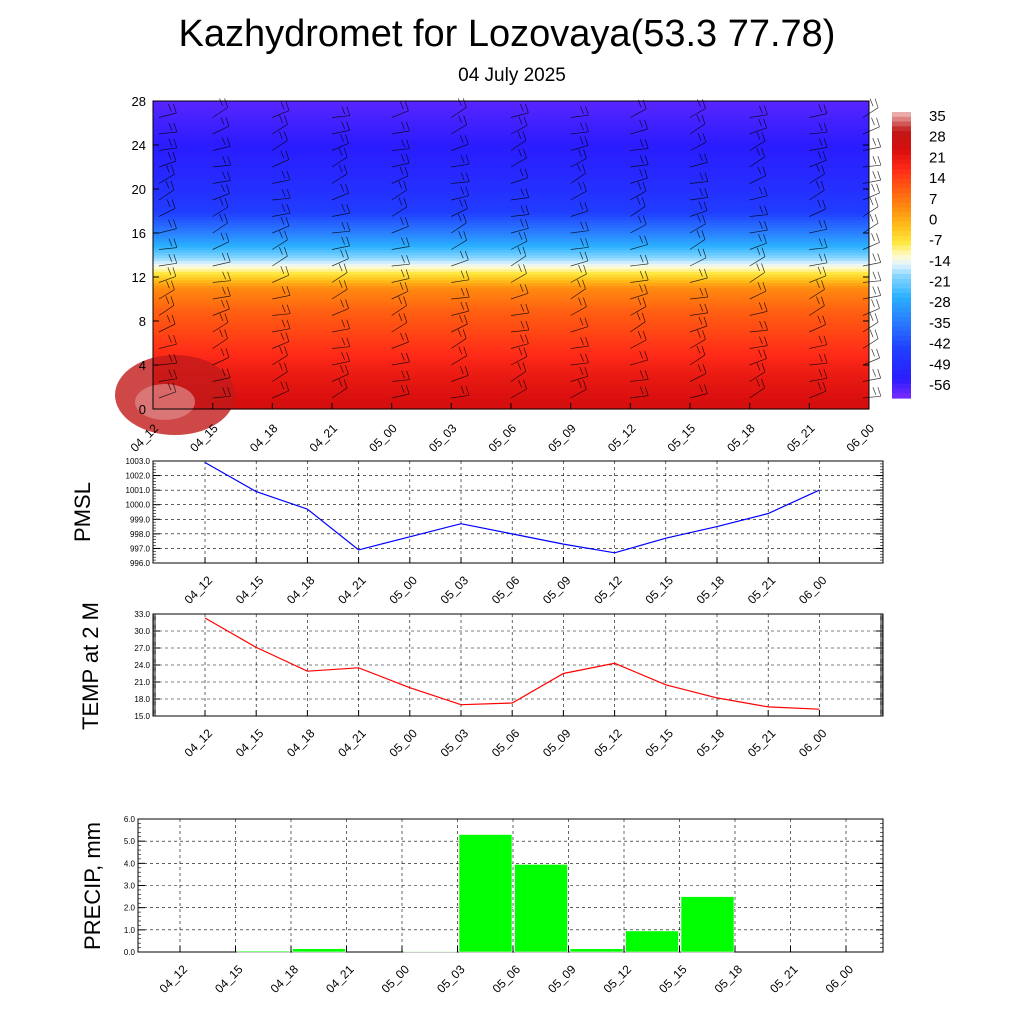 The image size is (1024, 1024). Describe the element at coordinates (512, 507) in the screenshot. I see `pmsl-line` at that location.